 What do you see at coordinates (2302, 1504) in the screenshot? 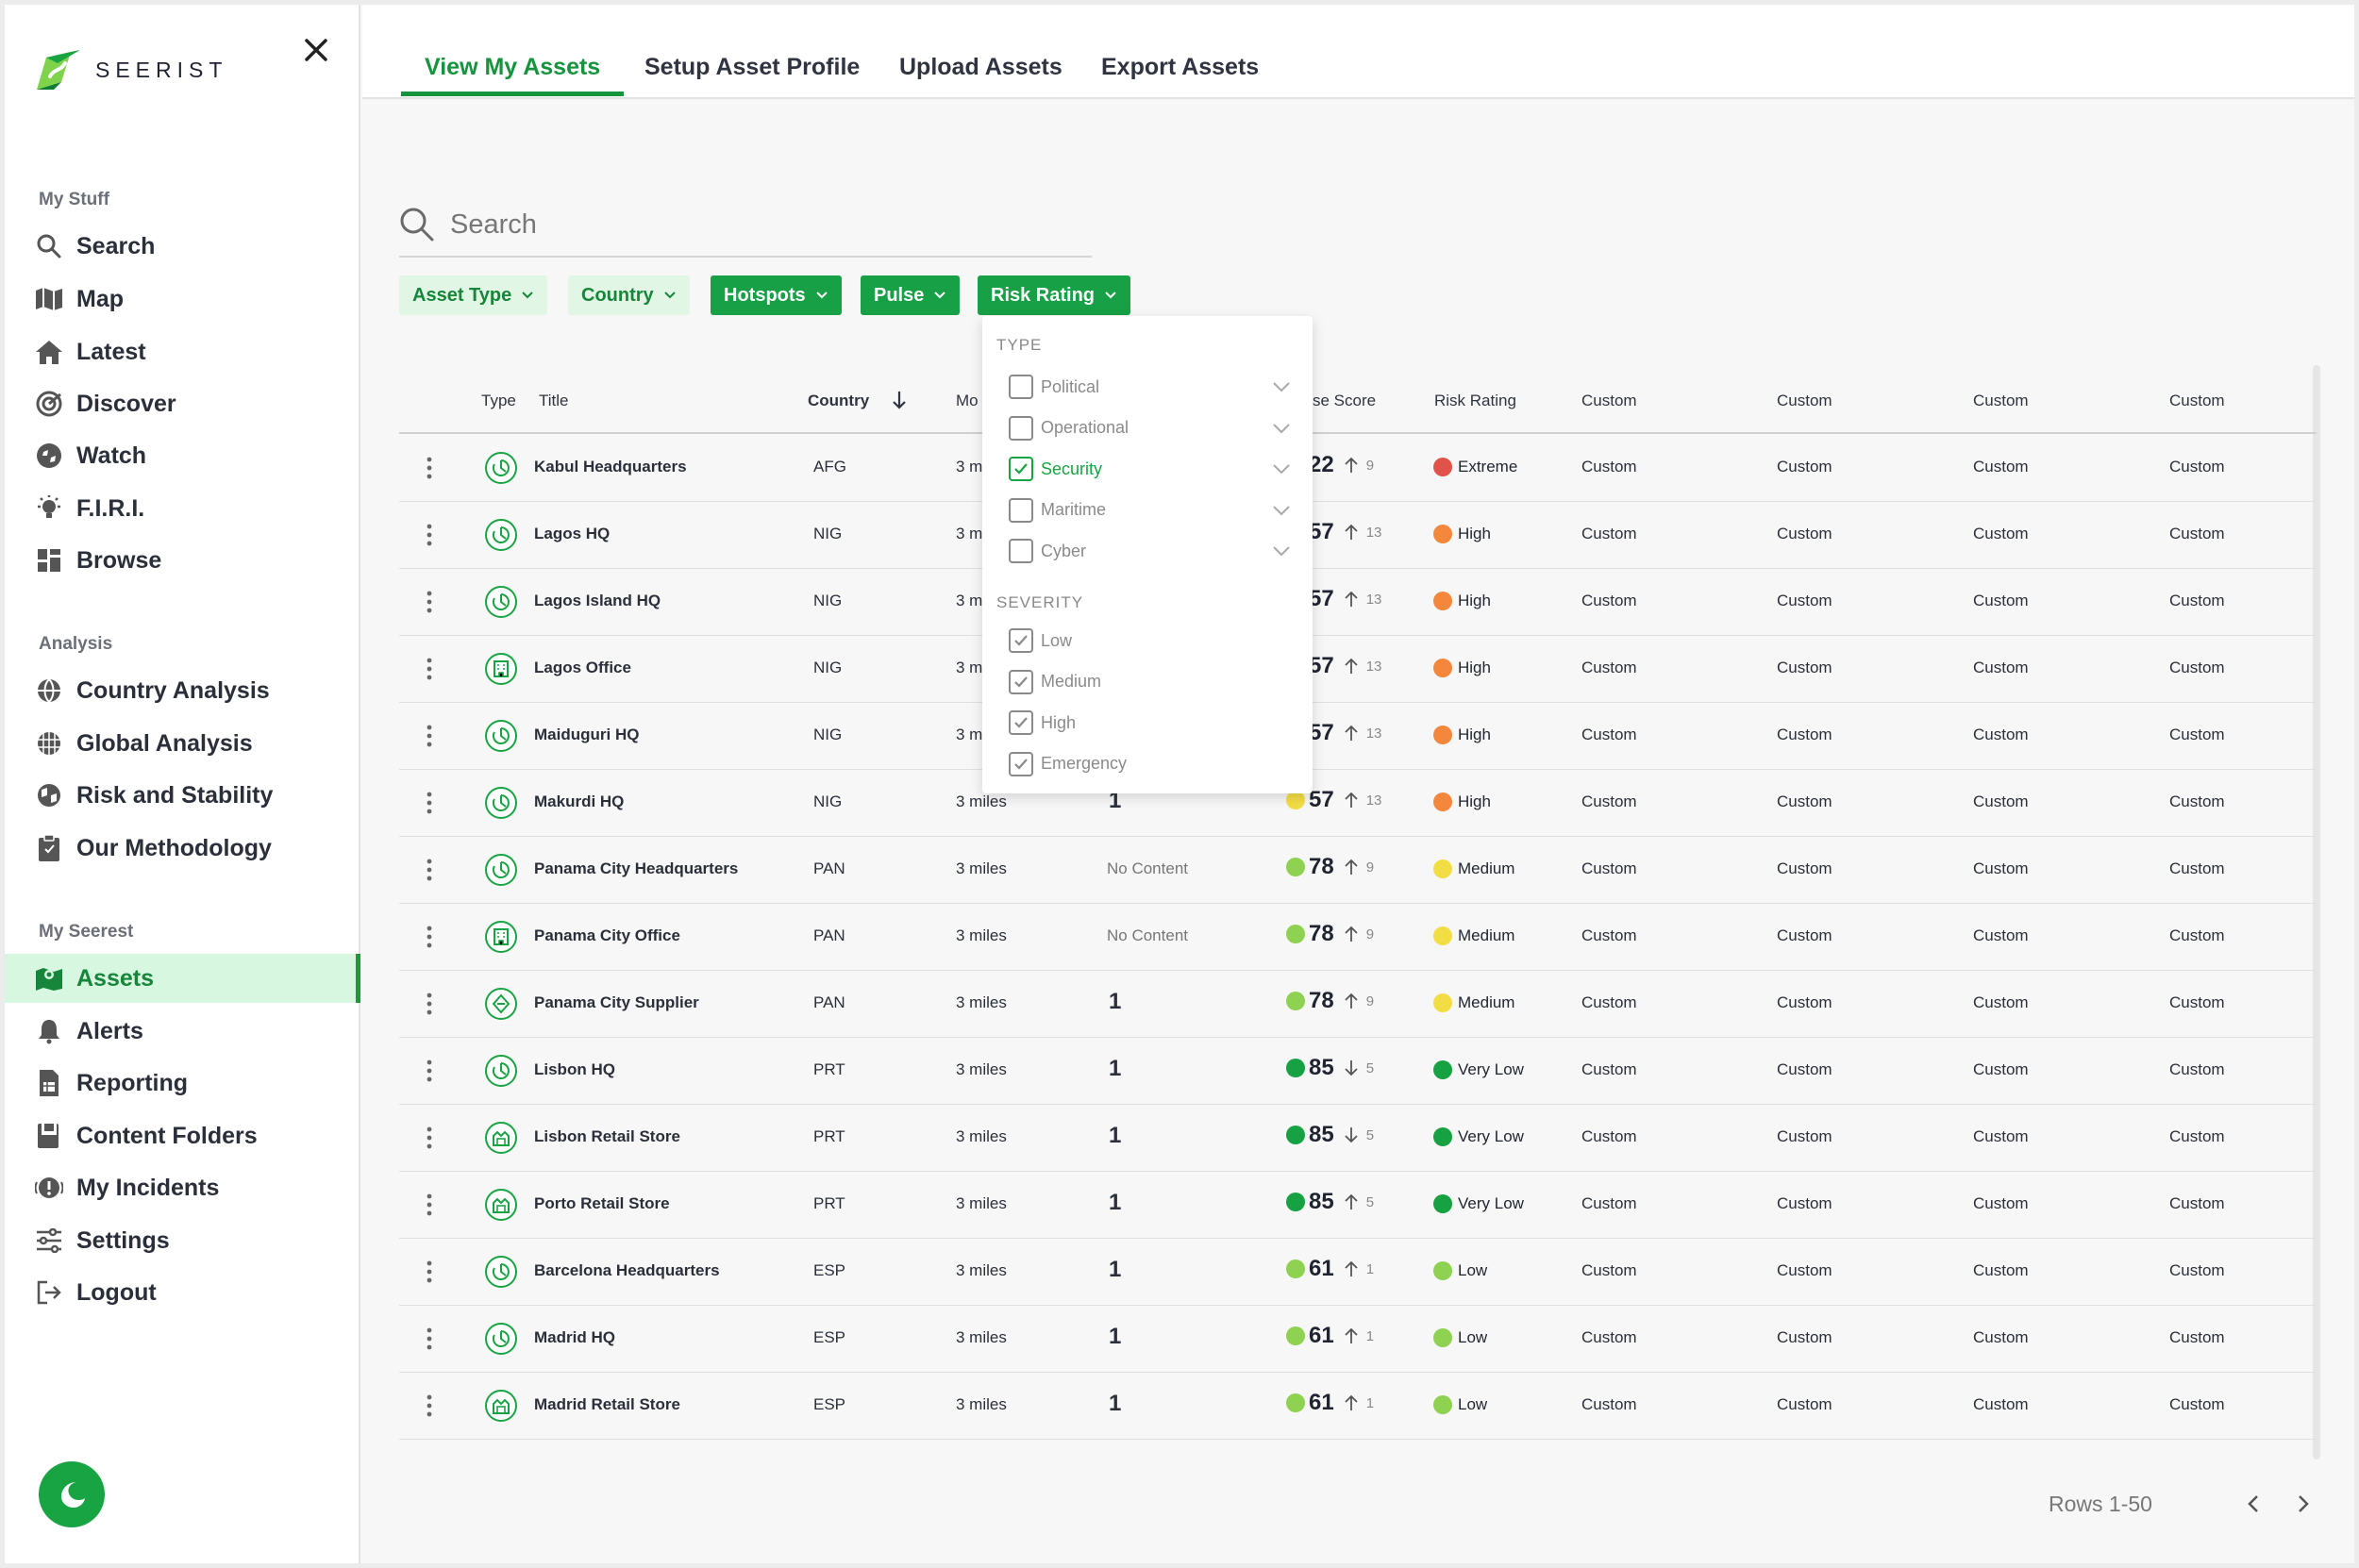
I see `chevron-right-icon` at bounding box center [2302, 1504].